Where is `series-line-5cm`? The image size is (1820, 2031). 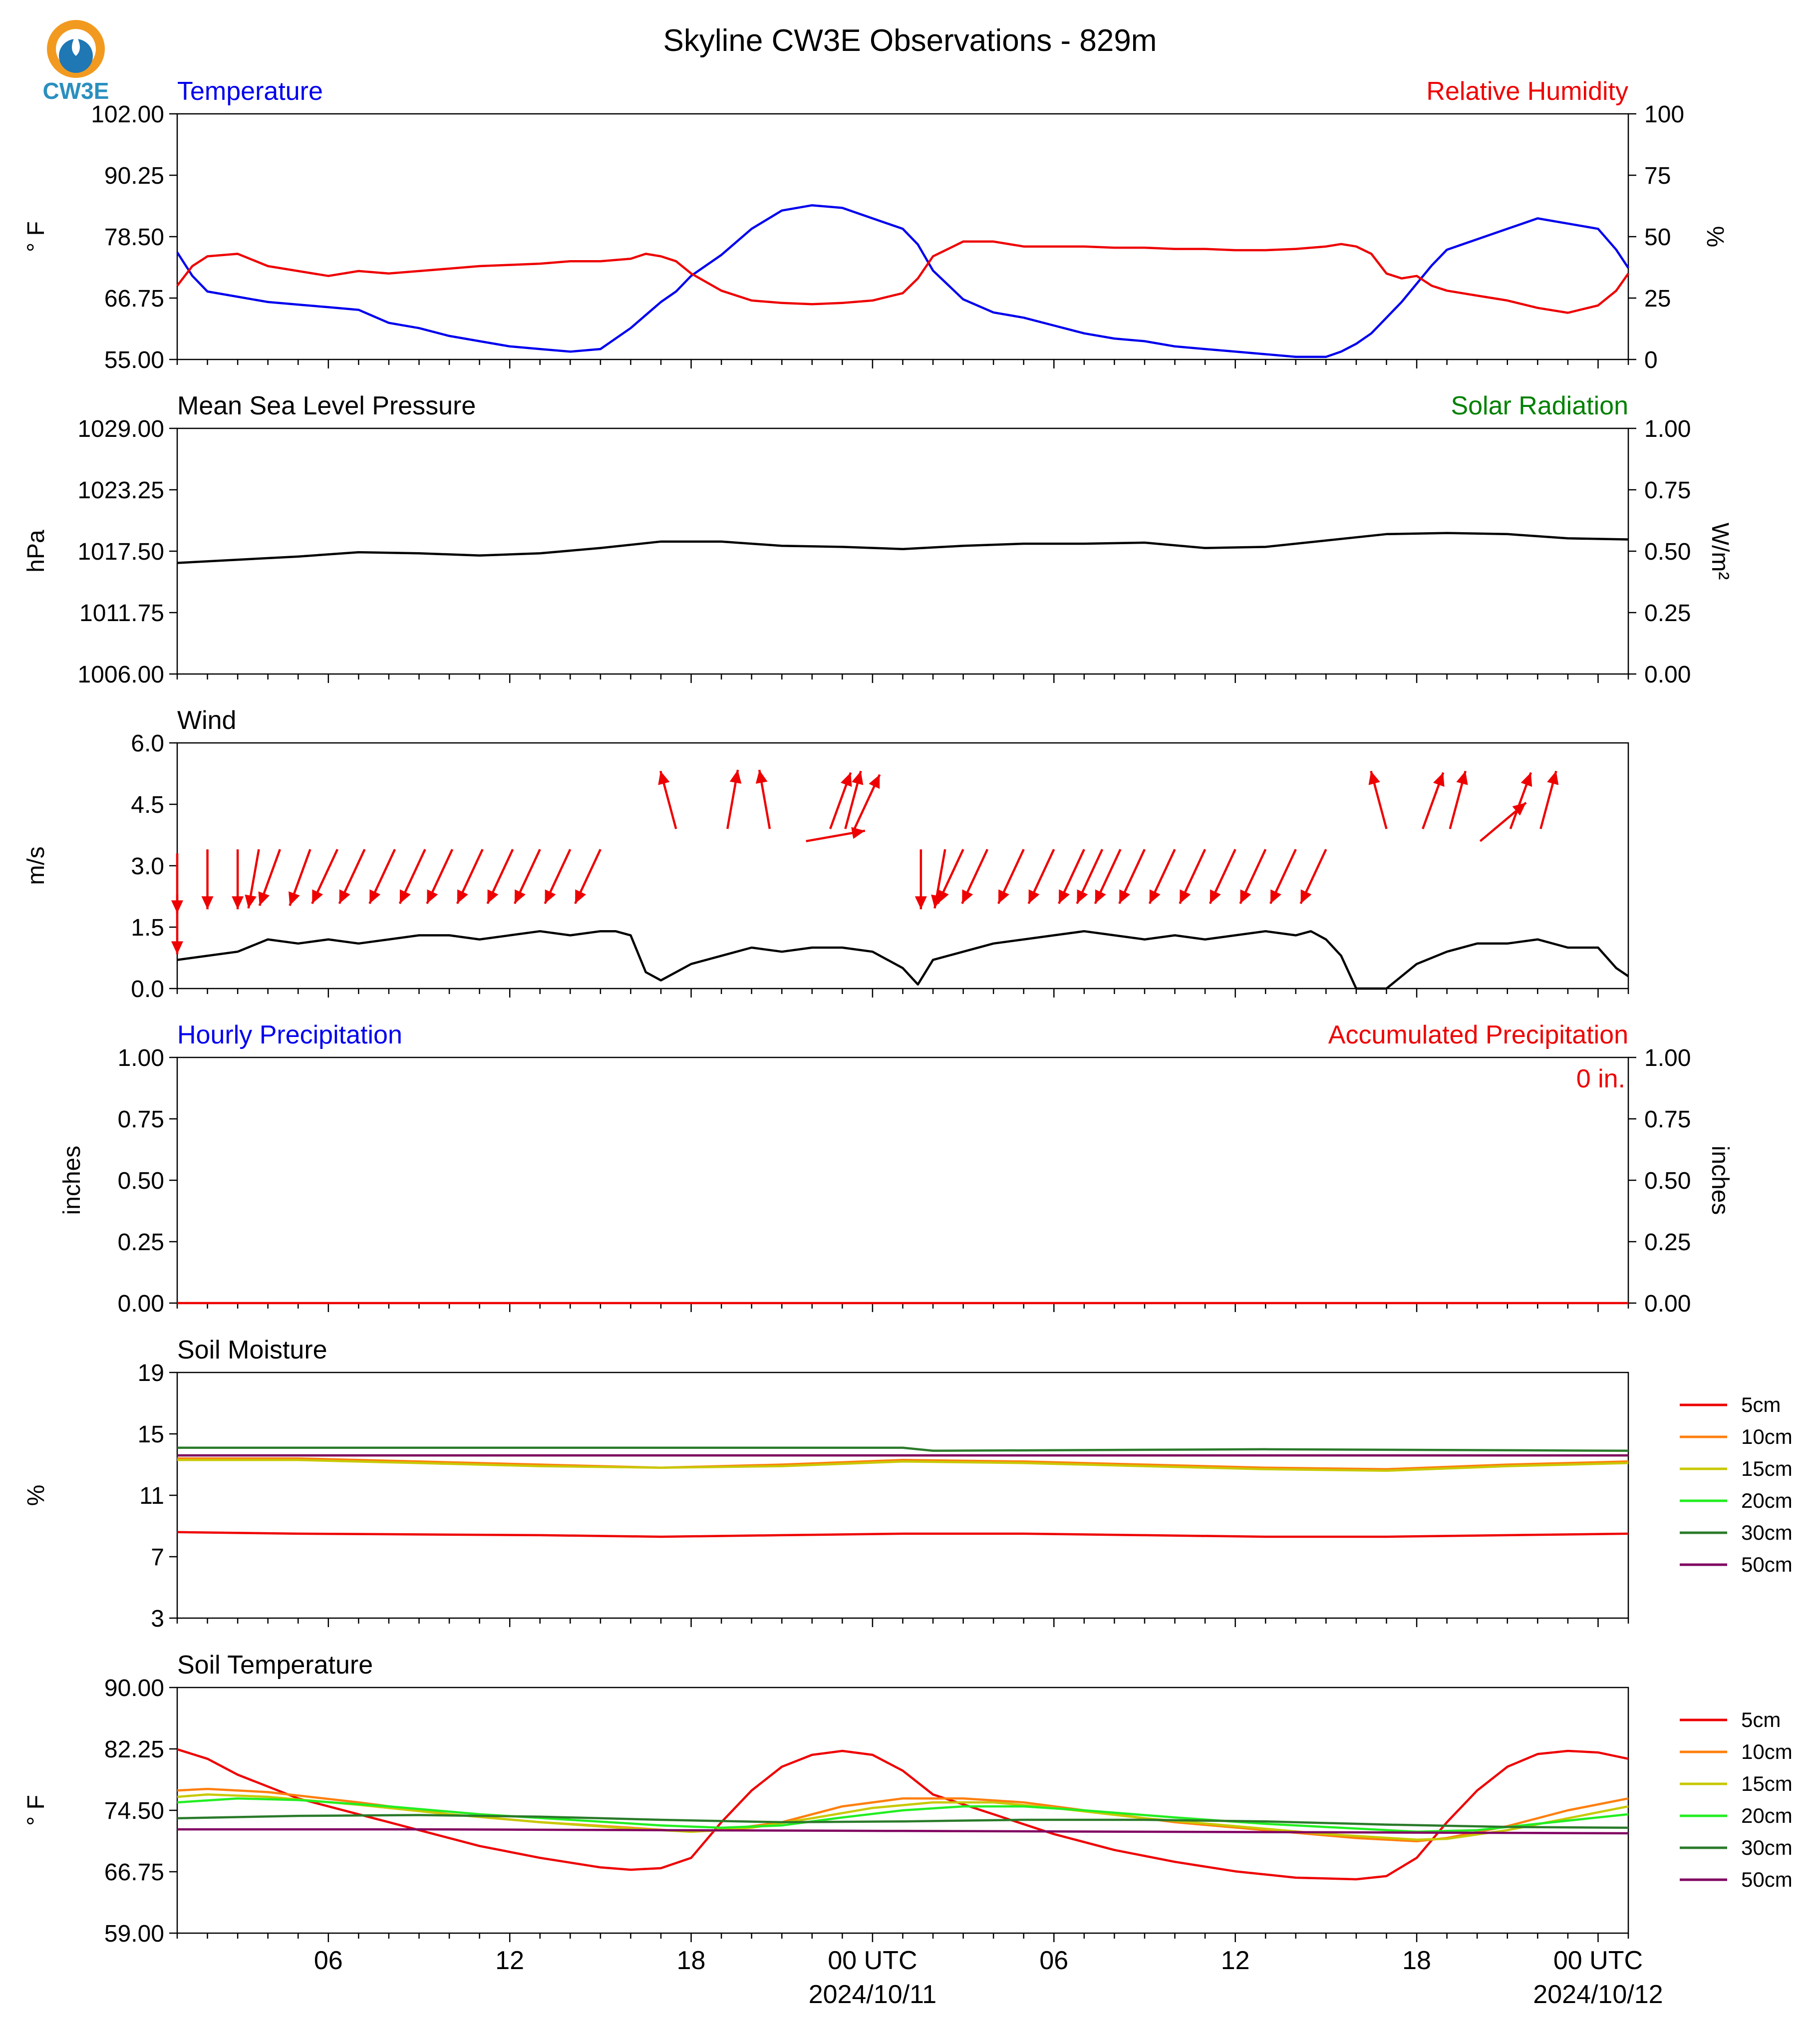 series-line-5cm is located at coordinates (903, 1815).